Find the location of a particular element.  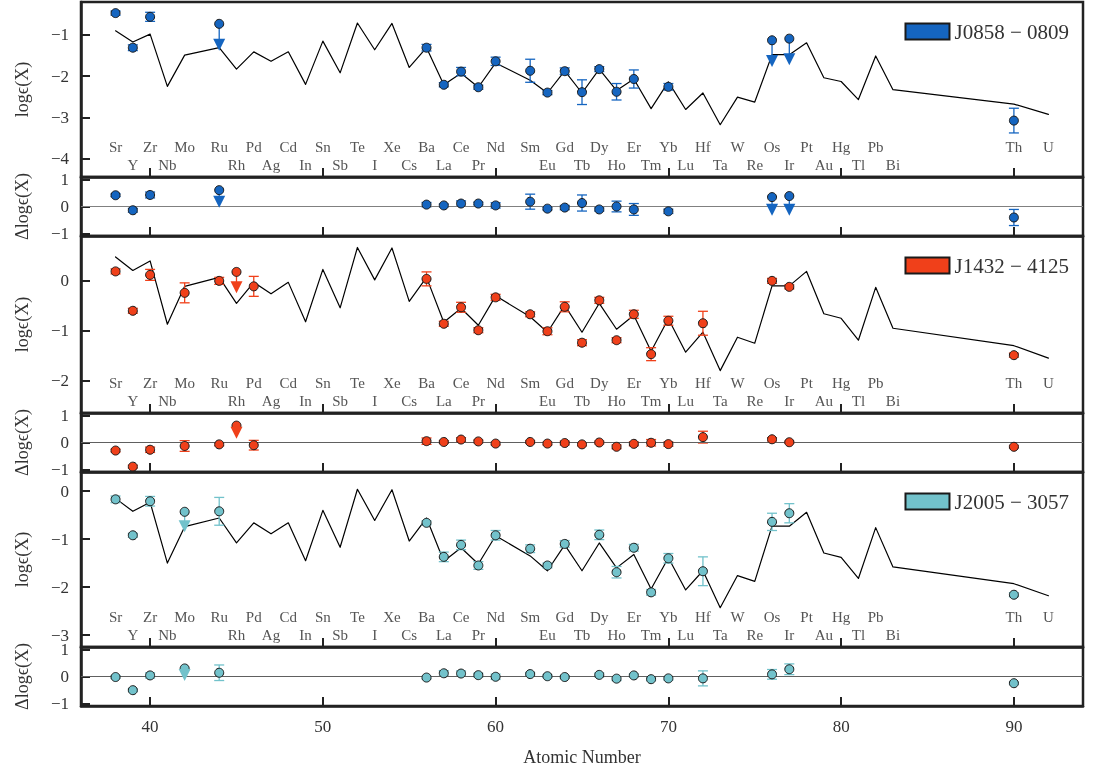

annotation: Zr is located at coordinates (150, 617).